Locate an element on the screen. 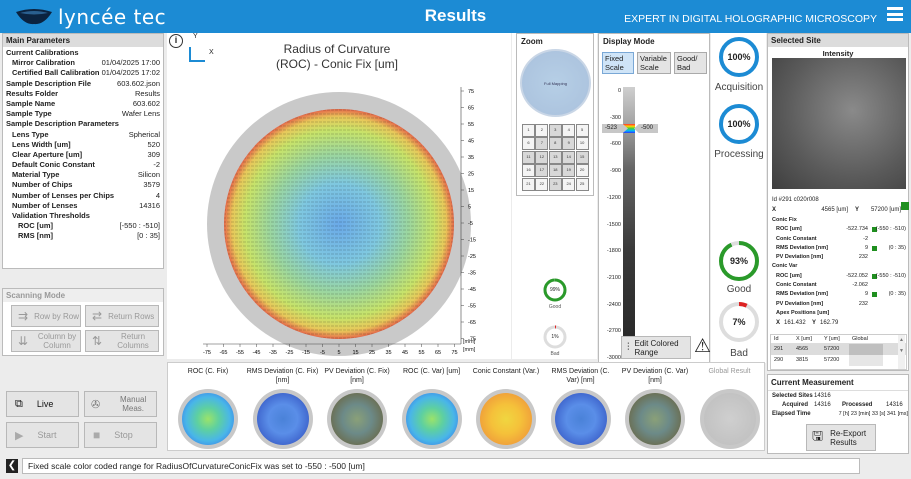 This screenshot has height=479, width=911. zoom-cell: 23 is located at coordinates (555, 184).